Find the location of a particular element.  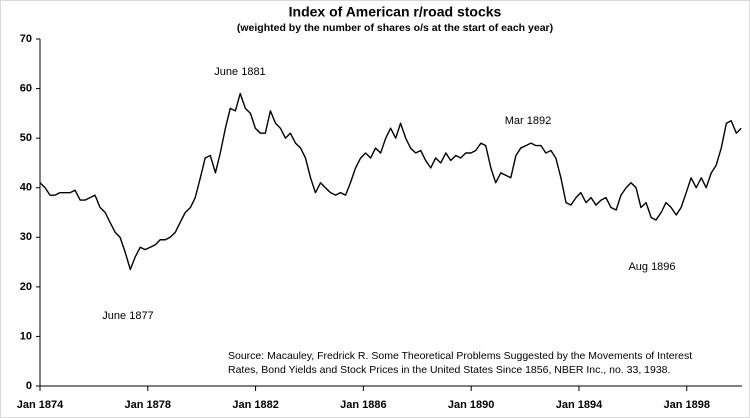

x-tick-label: Jan 1886 is located at coordinates (363, 405).